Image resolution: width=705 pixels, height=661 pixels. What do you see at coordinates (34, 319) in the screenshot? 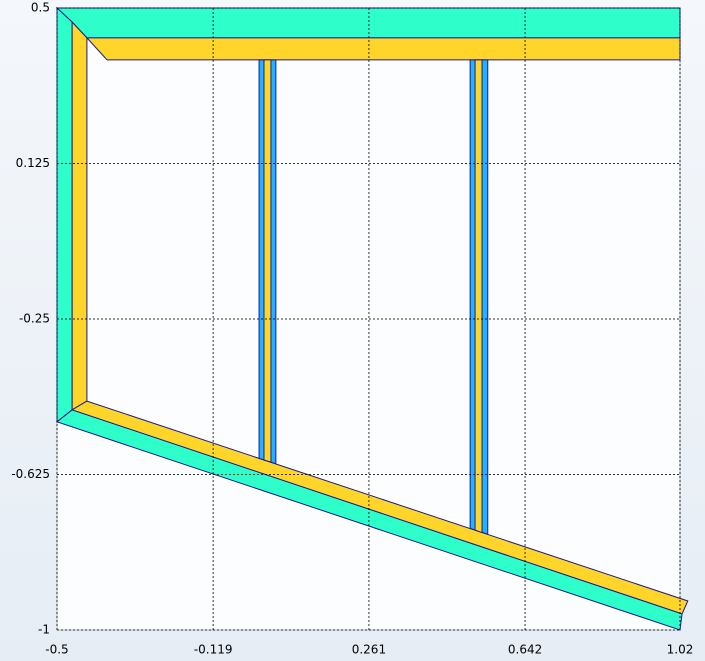
I see `y-tick-label: -0.25` at bounding box center [34, 319].